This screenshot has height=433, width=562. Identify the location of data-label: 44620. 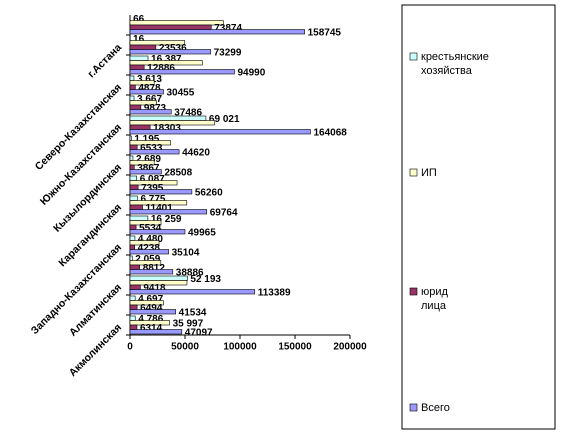
(196, 152).